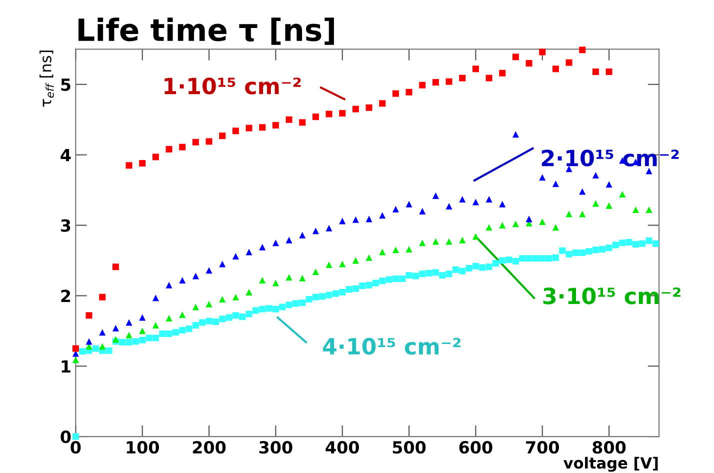 The width and height of the screenshot is (714, 473). Describe the element at coordinates (142, 447) in the screenshot. I see `x-tick-label: 100` at that location.